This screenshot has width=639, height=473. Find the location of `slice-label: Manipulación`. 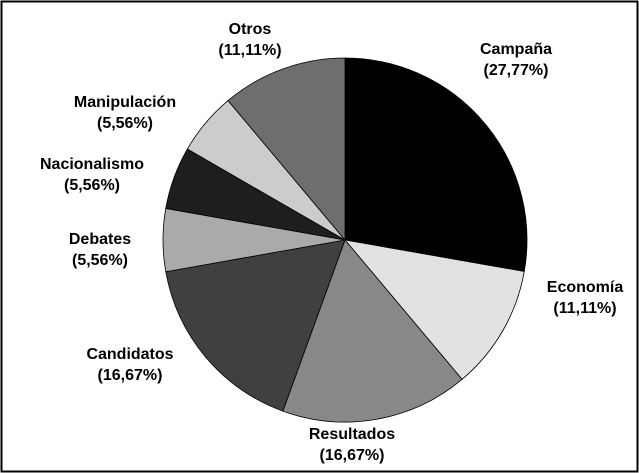

slice-label: Manipulación is located at coordinates (125, 102).